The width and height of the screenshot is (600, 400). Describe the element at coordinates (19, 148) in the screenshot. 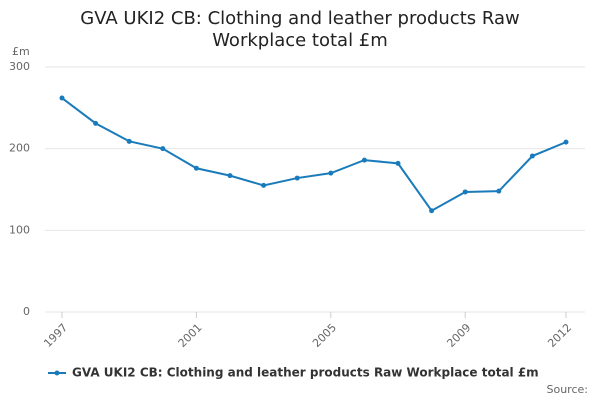

I see `y-tick-label: 200` at that location.